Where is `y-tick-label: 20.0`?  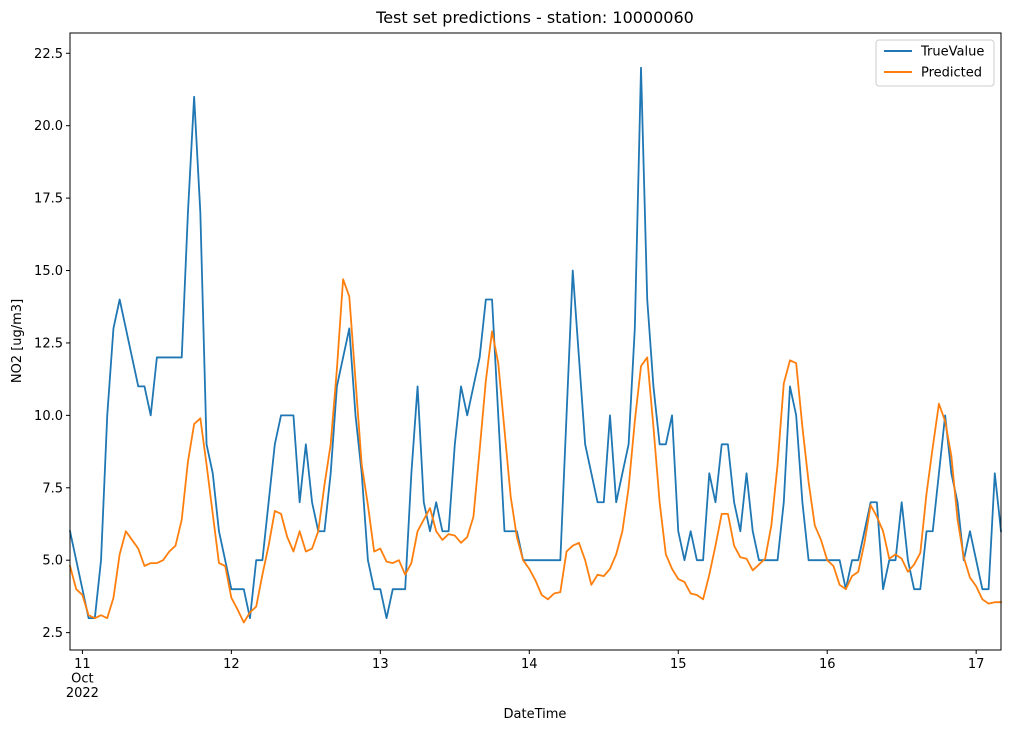 y-tick-label: 20.0 is located at coordinates (48, 126).